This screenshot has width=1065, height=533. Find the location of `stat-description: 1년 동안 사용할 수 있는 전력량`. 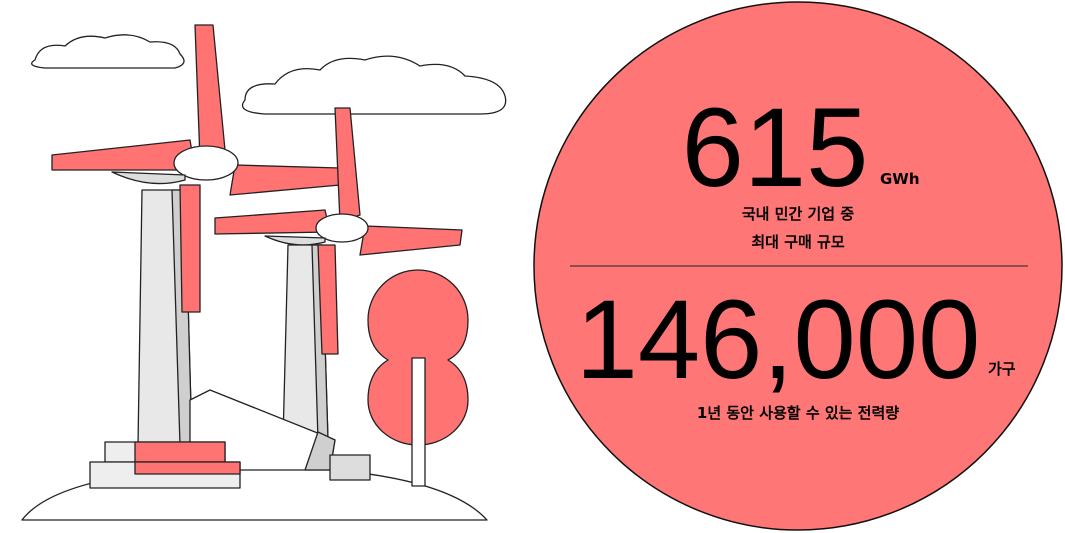

stat-description: 1년 동안 사용할 수 있는 전력량 is located at coordinates (798, 413).